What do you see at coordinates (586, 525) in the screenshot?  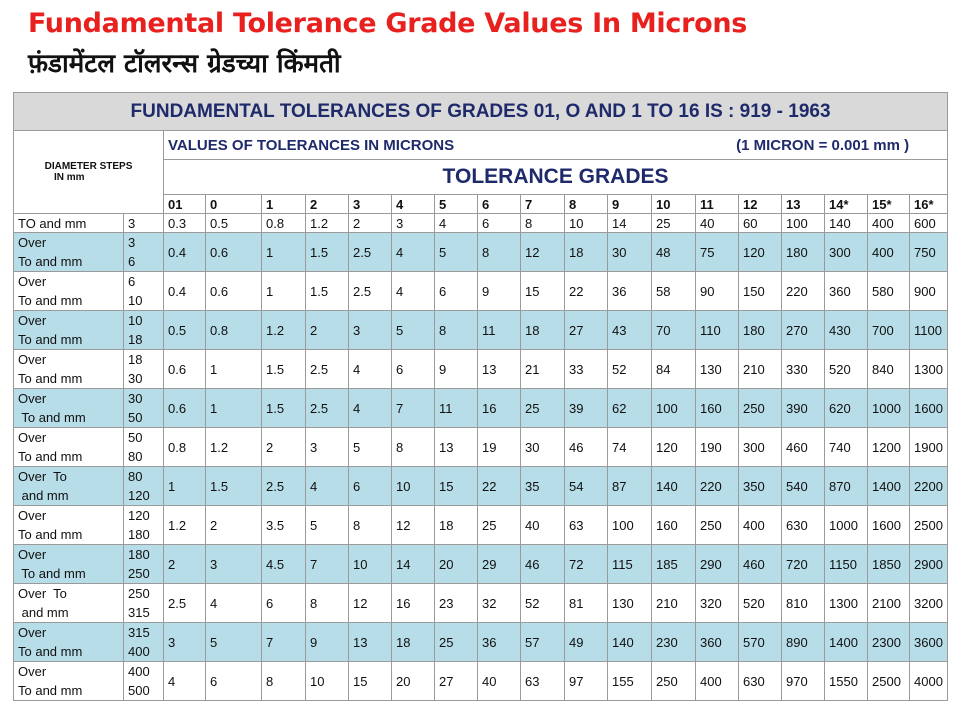 I see `tolerance-value-cell: 63` at bounding box center [586, 525].